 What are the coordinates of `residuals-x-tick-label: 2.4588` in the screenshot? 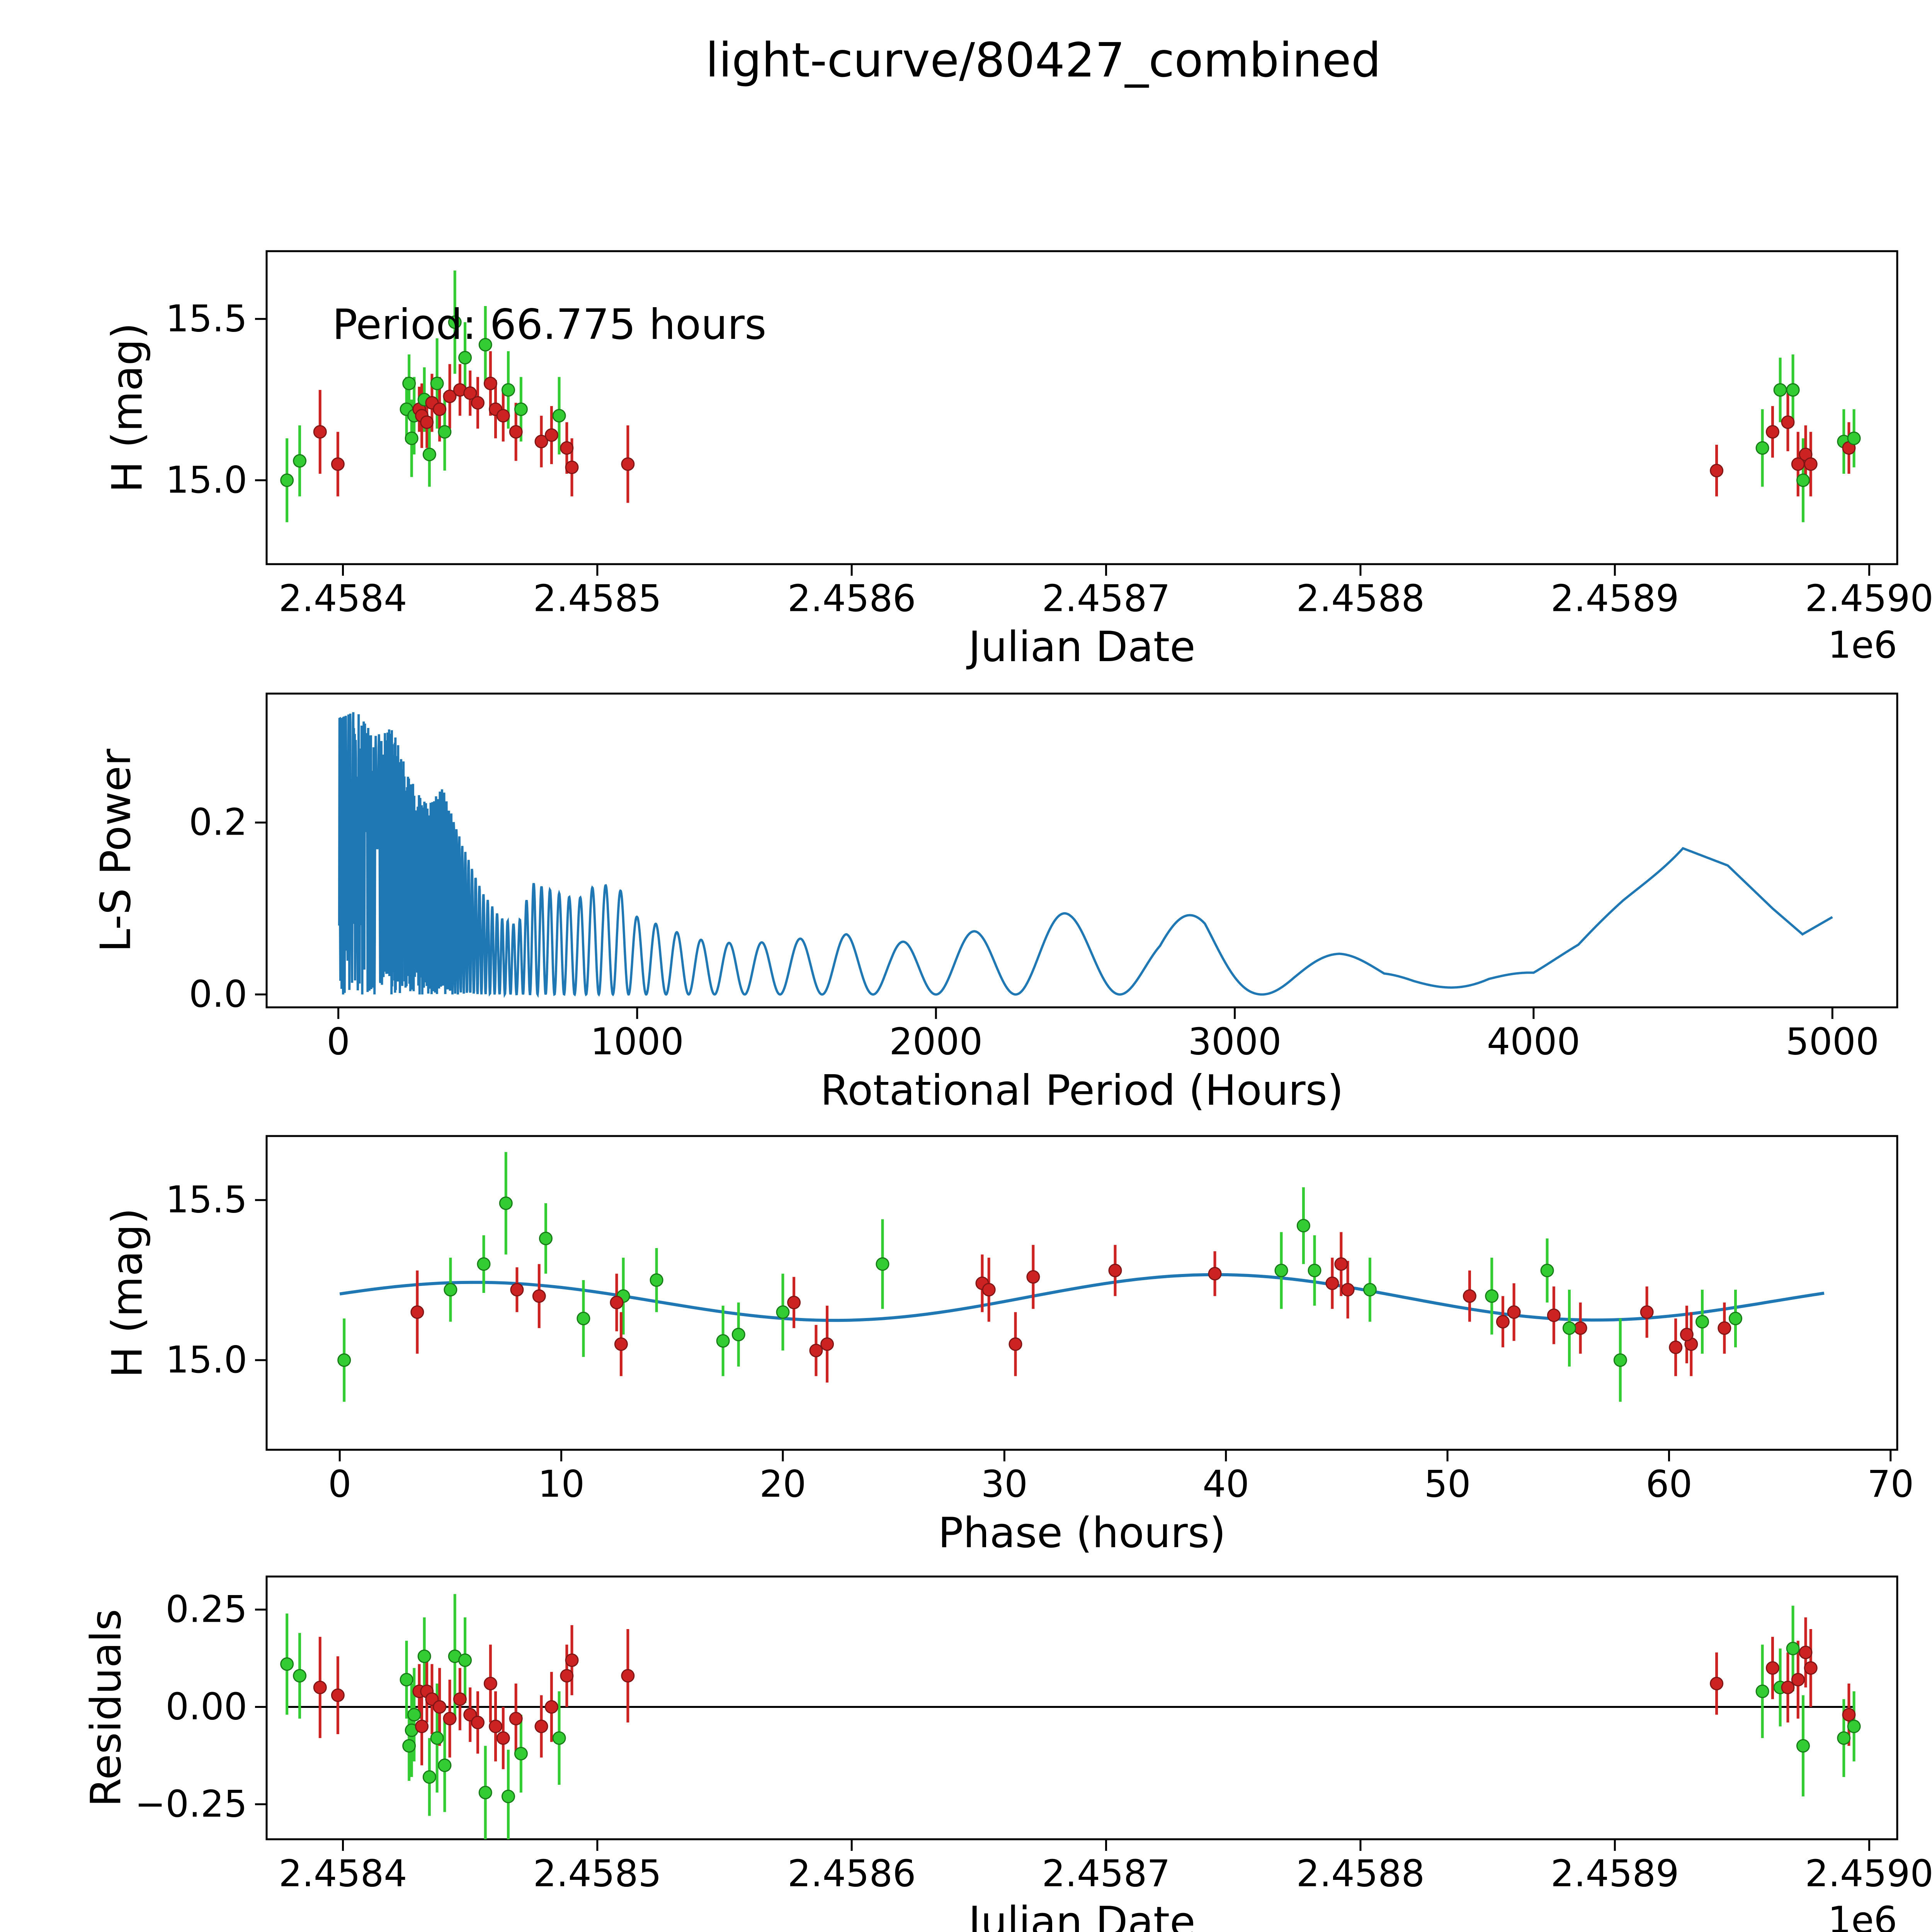 It's located at (1361, 1874).